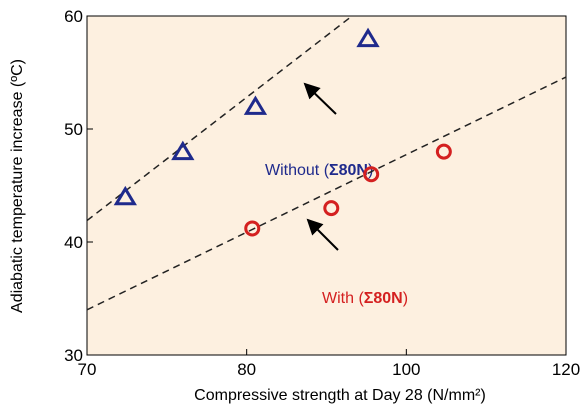 The height and width of the screenshot is (413, 583). I want to click on x-tick-label: 80, so click(246, 369).